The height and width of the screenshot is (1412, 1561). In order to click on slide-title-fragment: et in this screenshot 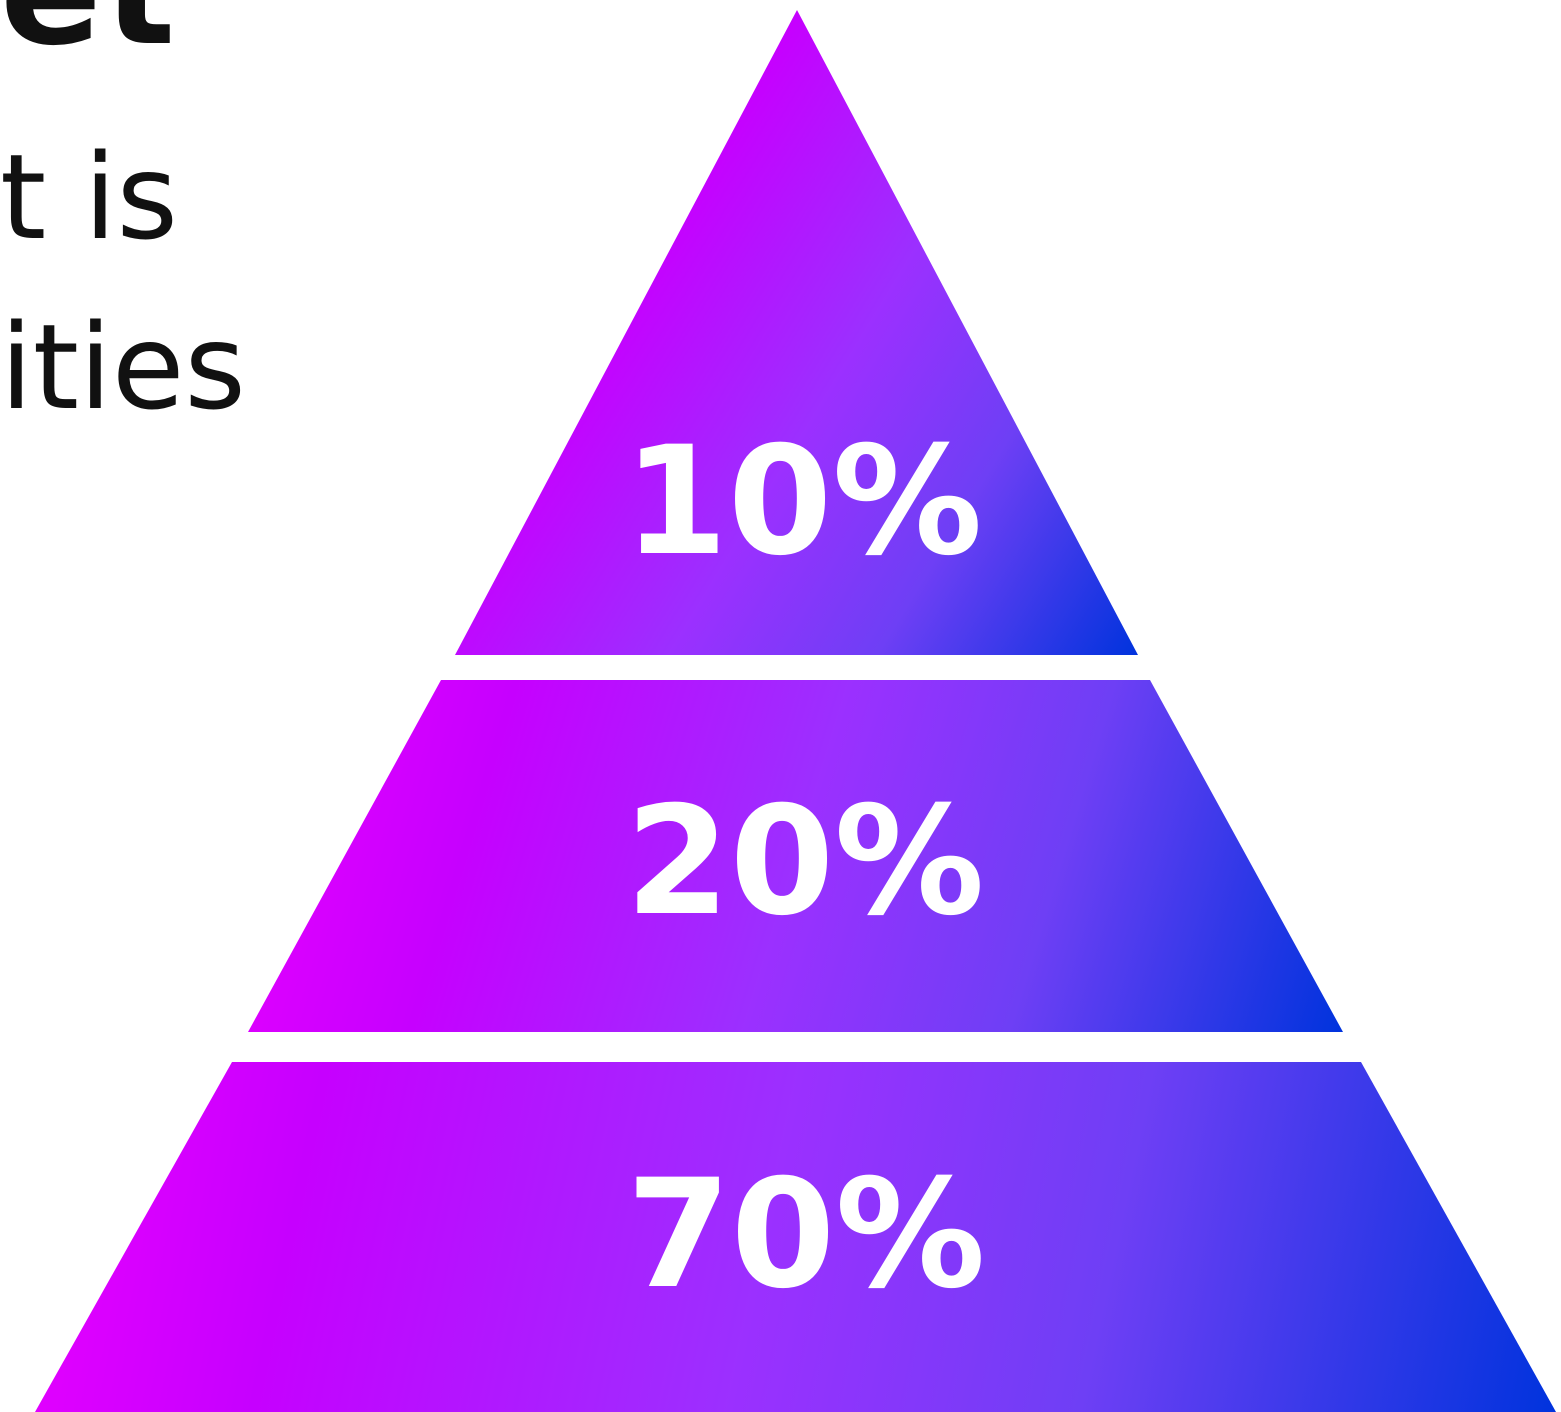, I will do `click(88, 39)`.